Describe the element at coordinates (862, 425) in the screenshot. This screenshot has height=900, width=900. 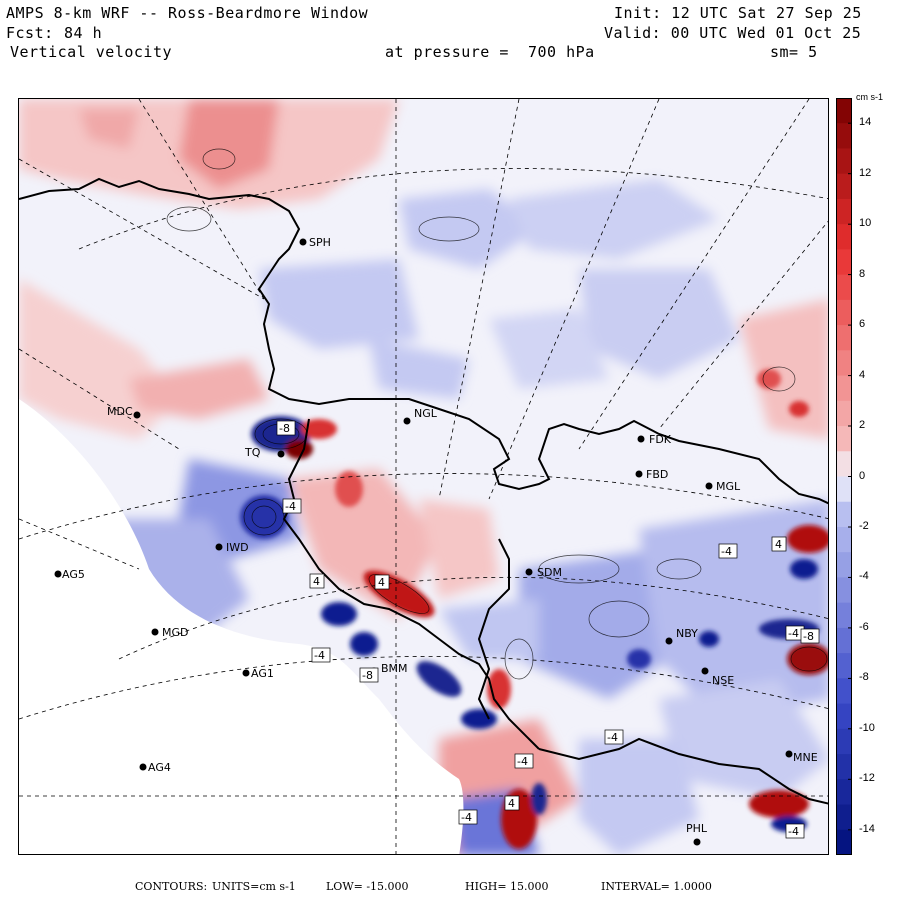
I see `colorbar-tick-label: 2` at that location.